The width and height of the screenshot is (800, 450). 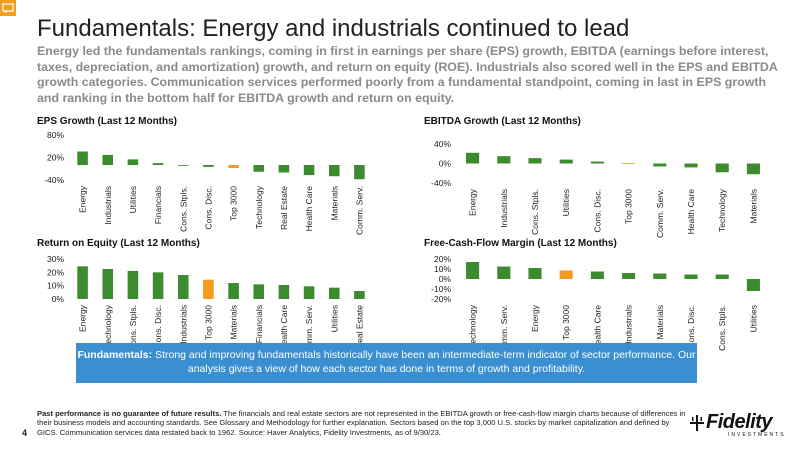 I want to click on comment-icon, so click(x=8, y=8).